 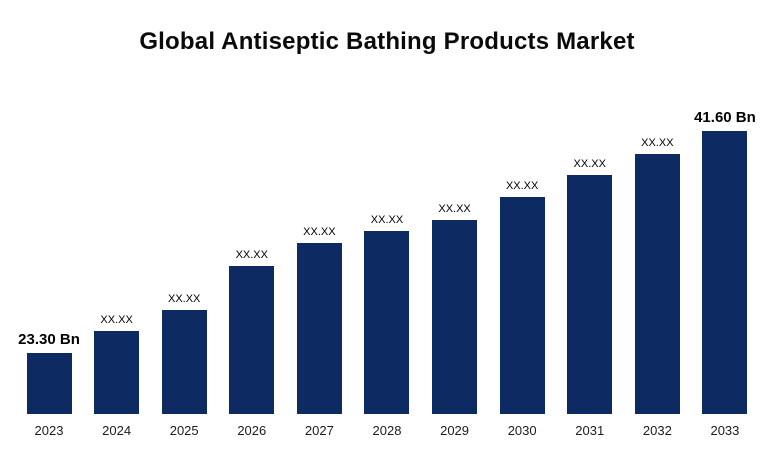 What do you see at coordinates (387, 430) in the screenshot?
I see `x-axis-label: 2028` at bounding box center [387, 430].